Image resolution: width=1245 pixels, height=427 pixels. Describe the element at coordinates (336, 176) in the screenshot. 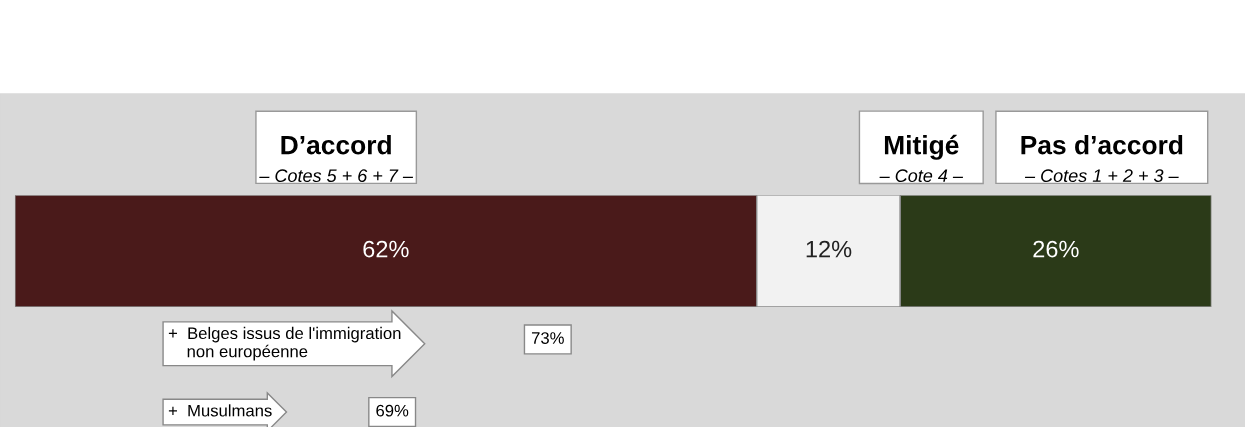

I see `text: – Cotes 5 + 6 + 7 –` at that location.